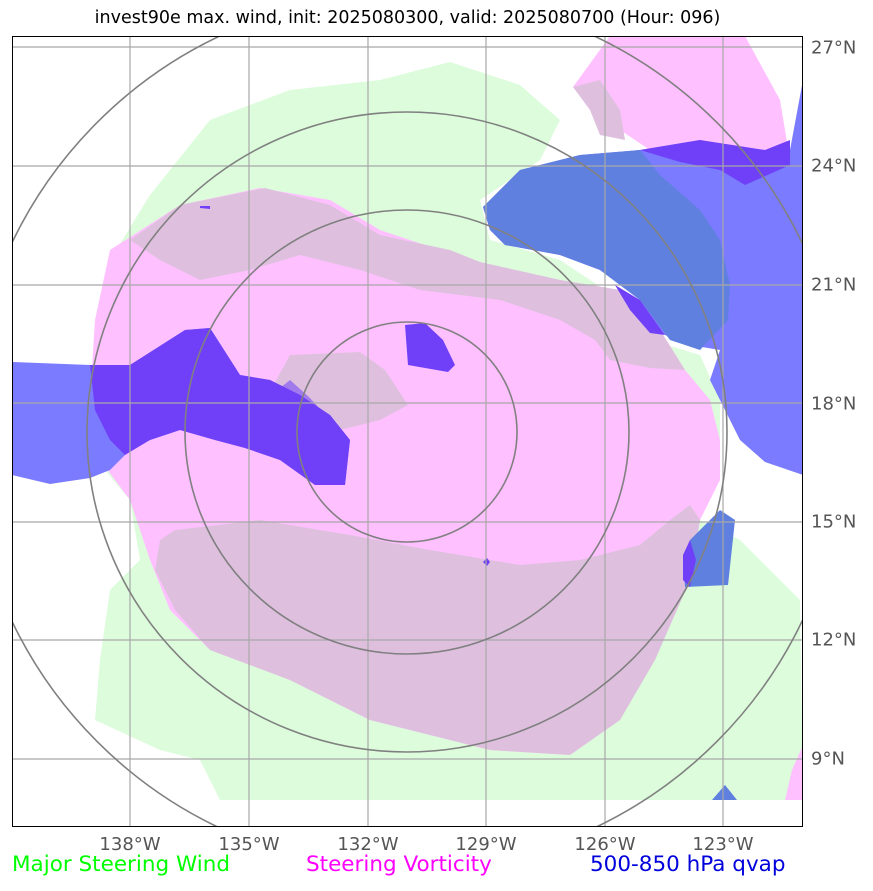  Describe the element at coordinates (834, 166) in the screenshot. I see `lat-label-24n: 24°N` at that location.